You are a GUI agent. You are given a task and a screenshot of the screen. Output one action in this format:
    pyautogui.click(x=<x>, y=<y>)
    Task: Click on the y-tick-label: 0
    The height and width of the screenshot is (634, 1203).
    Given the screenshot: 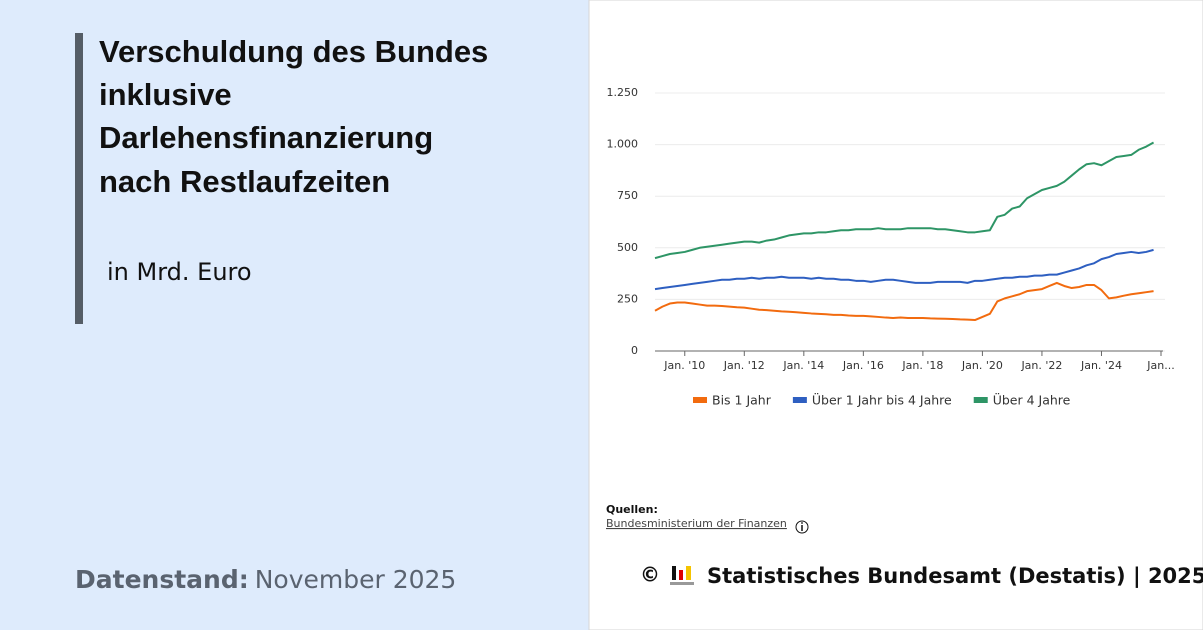 What is the action you would take?
    pyautogui.click(x=634, y=350)
    